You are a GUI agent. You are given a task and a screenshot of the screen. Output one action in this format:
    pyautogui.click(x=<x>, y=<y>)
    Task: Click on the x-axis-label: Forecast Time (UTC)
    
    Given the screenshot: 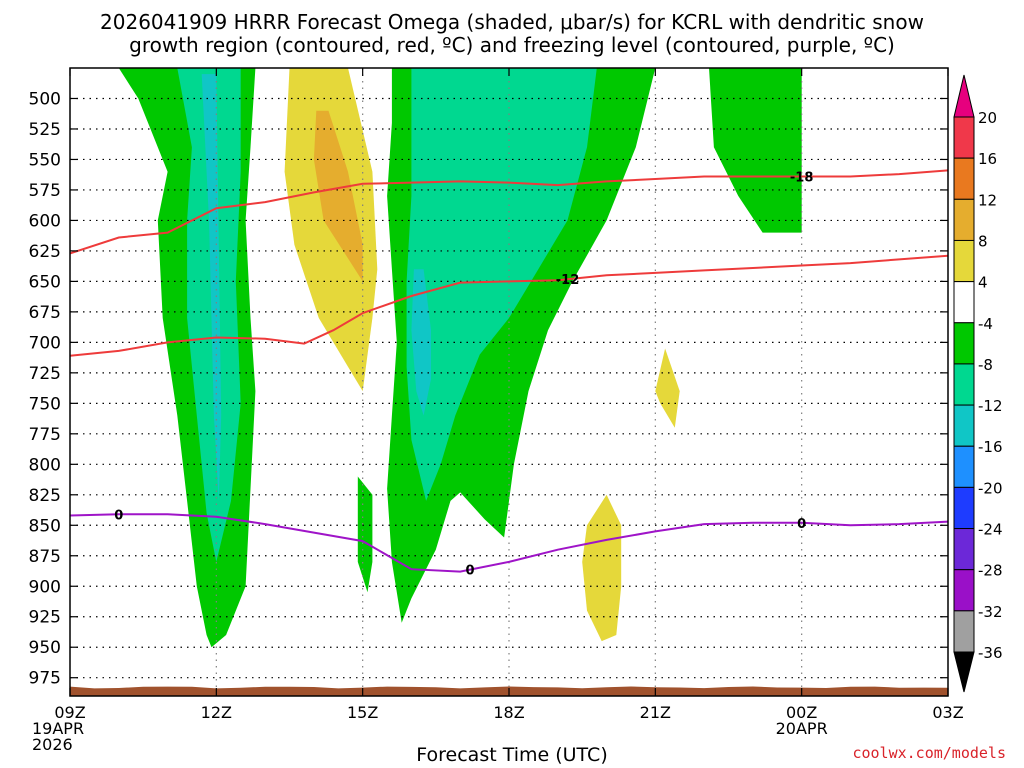 What is the action you would take?
    pyautogui.click(x=512, y=755)
    